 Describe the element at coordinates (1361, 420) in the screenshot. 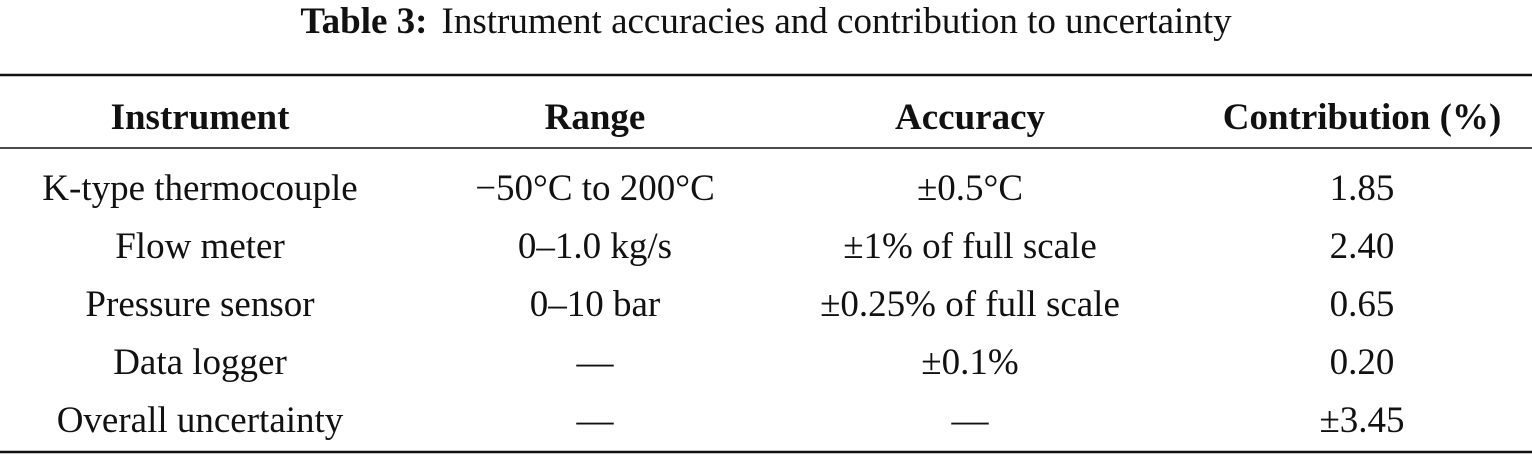

I see `table-cell: ±3.45` at that location.